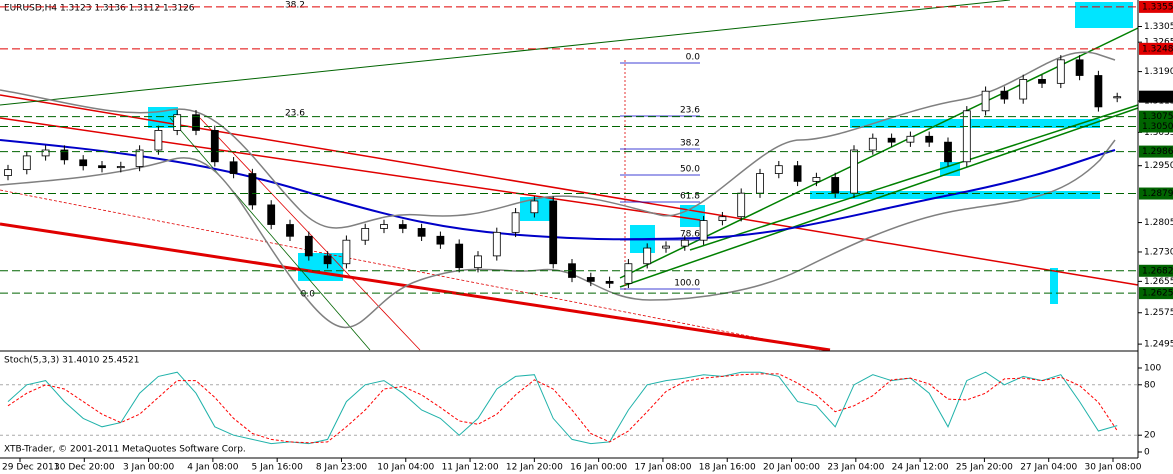  Describe the element at coordinates (791, 468) in the screenshot. I see `x-tick-label: 20 Jan 00:00` at that location.